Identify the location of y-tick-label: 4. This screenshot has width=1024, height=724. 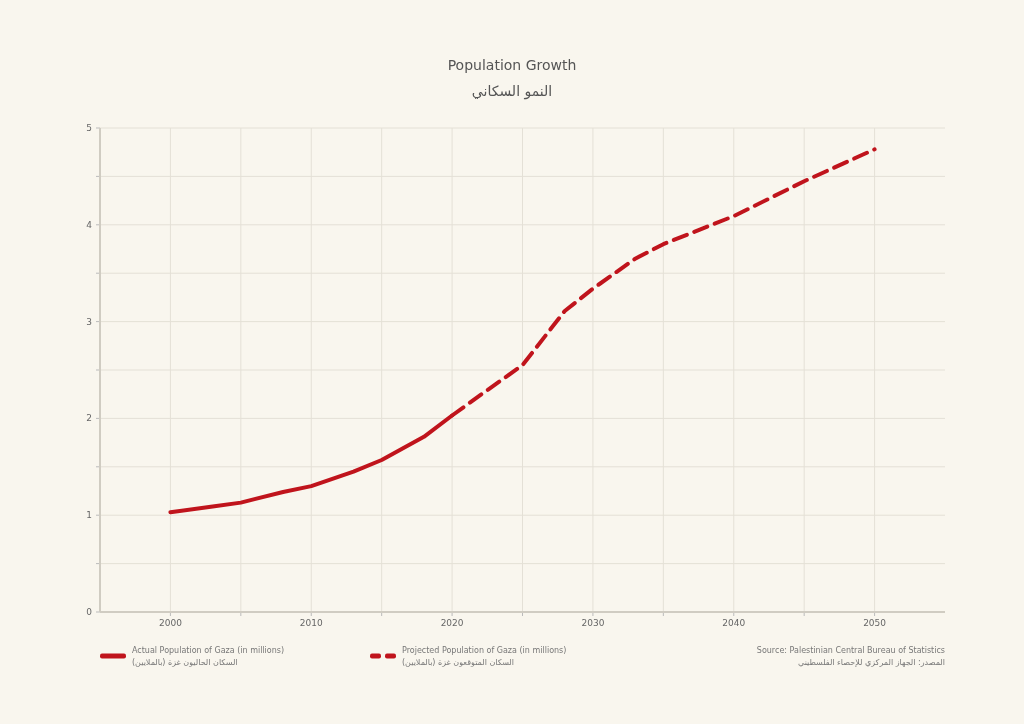
(89, 224).